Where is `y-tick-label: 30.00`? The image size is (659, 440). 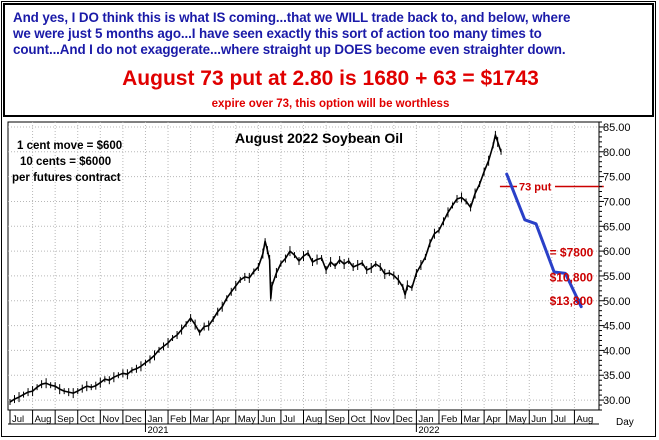 y-tick-label: 30.00 is located at coordinates (617, 401).